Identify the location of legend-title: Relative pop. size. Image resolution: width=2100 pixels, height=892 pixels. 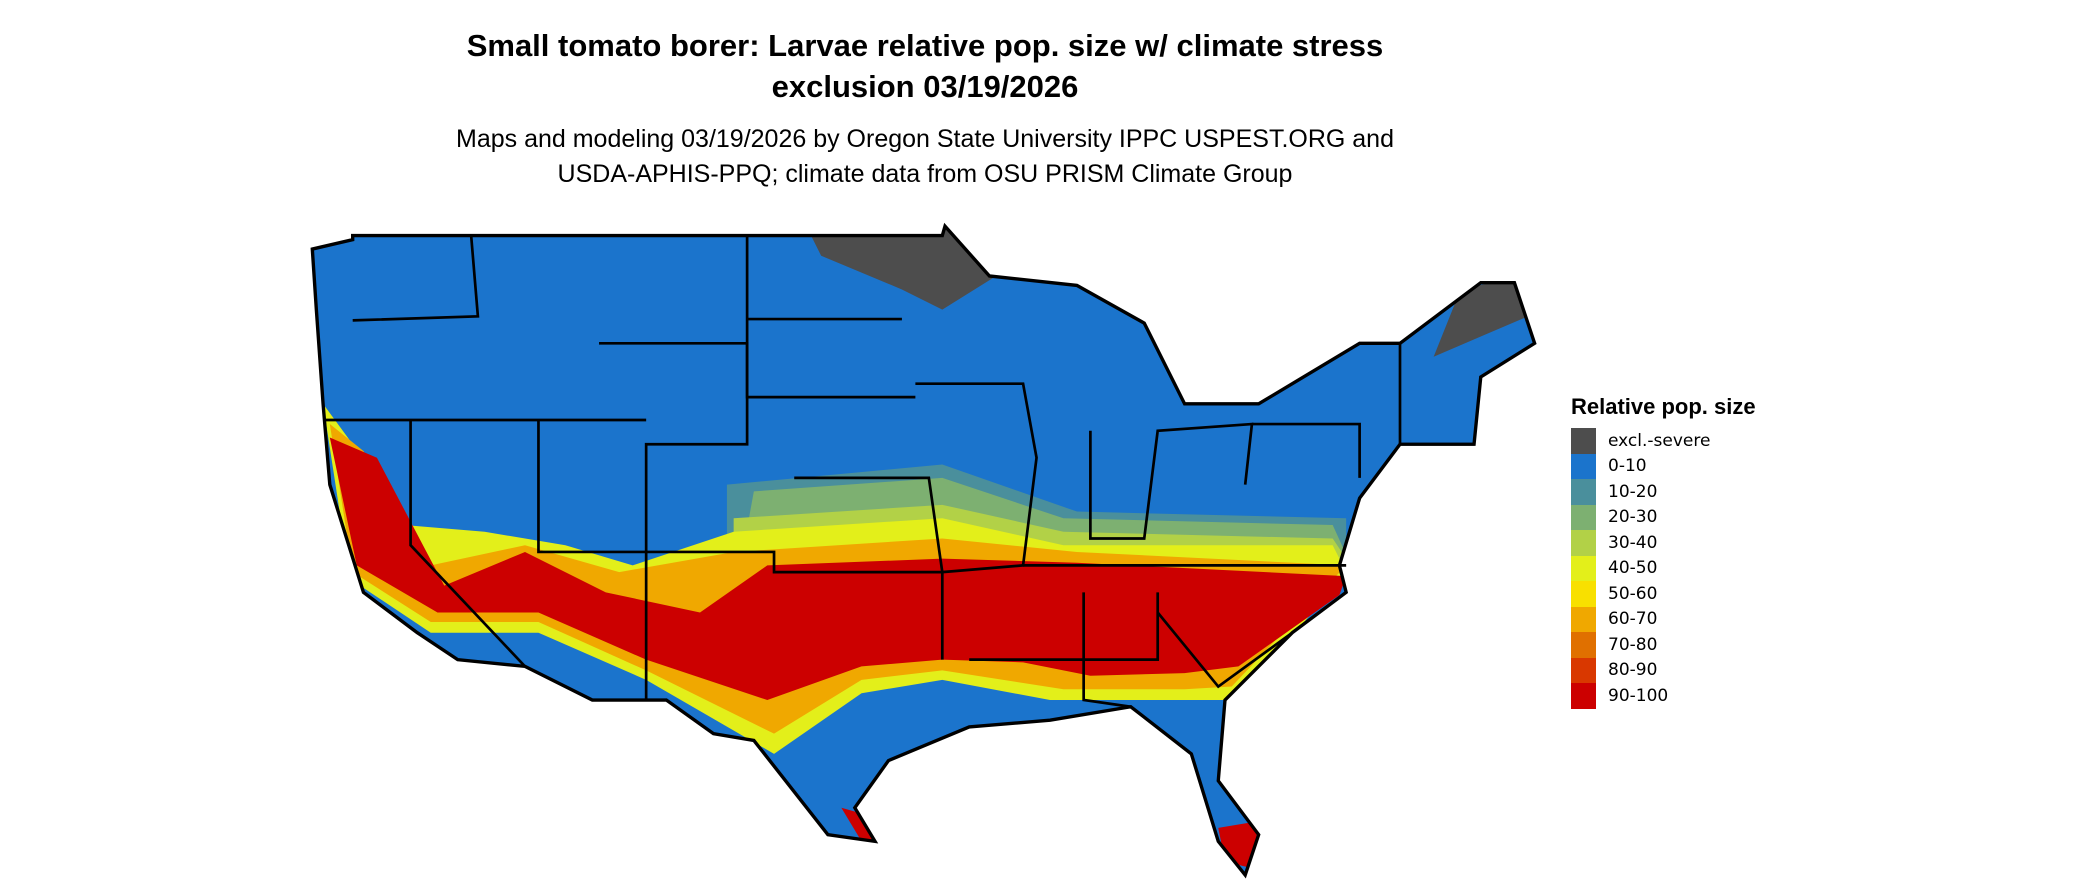
(1663, 406).